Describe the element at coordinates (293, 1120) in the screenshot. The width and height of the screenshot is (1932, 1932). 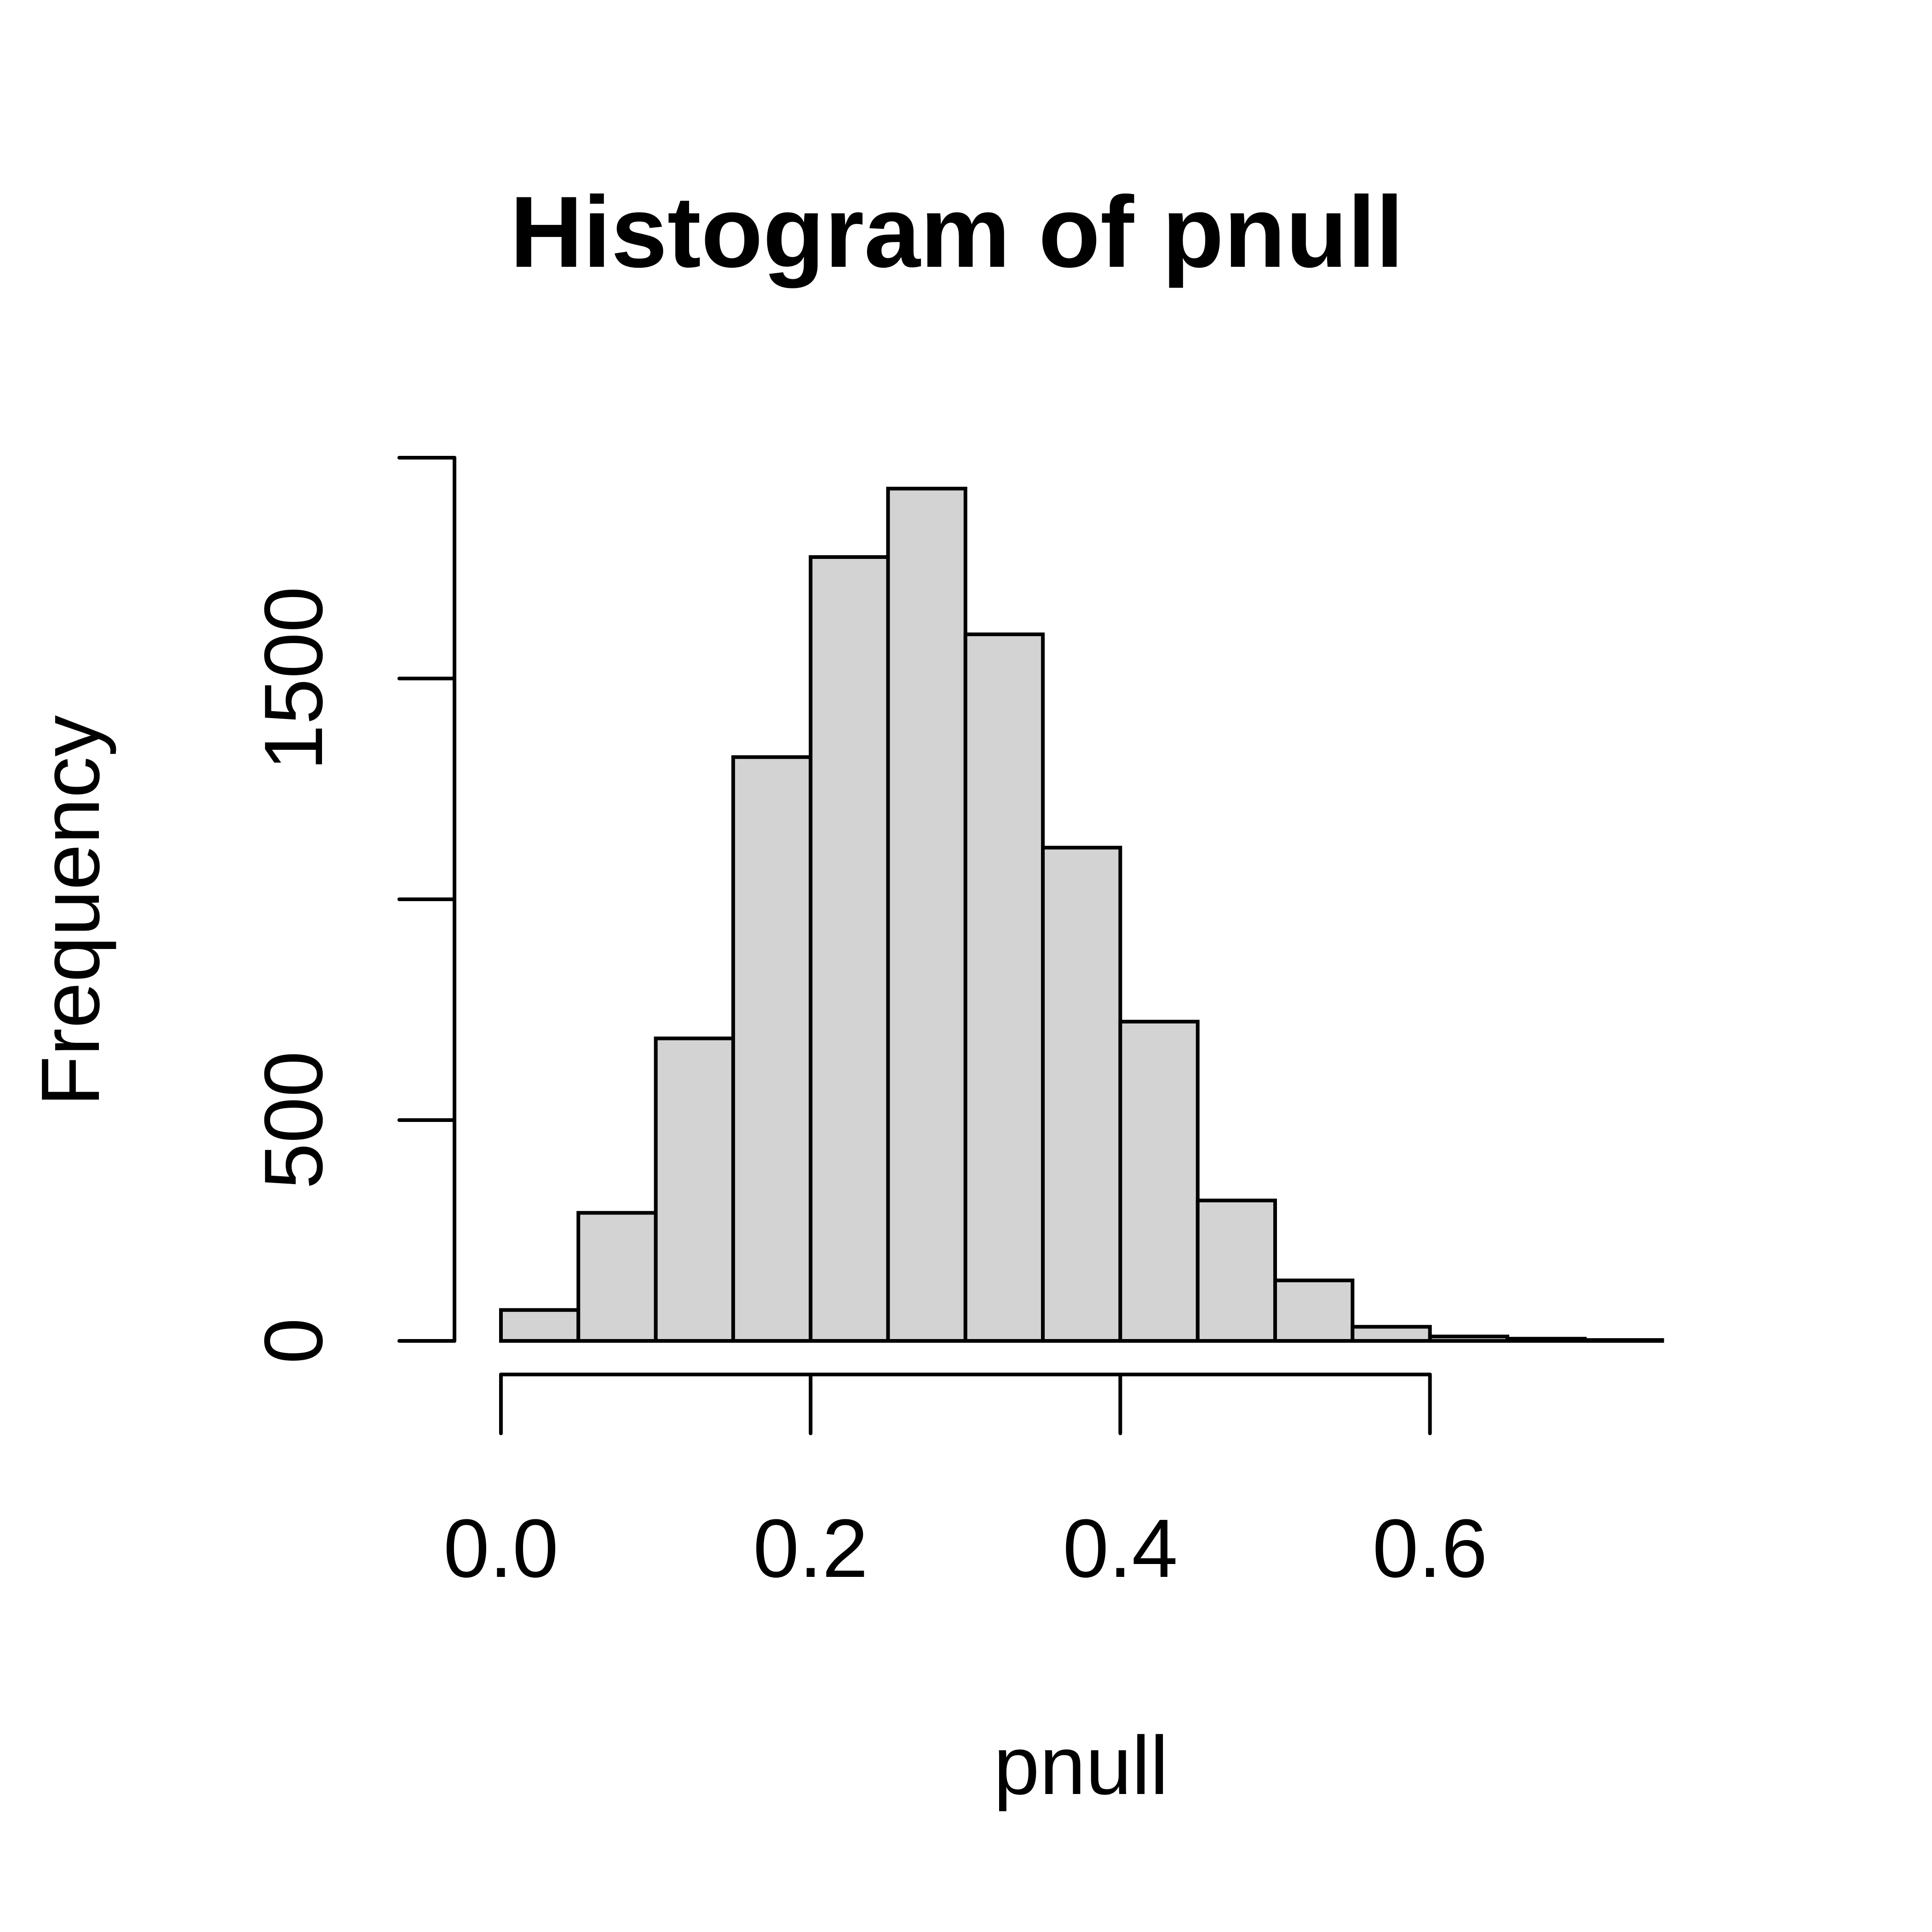
I see `y-tick-label: 500` at that location.